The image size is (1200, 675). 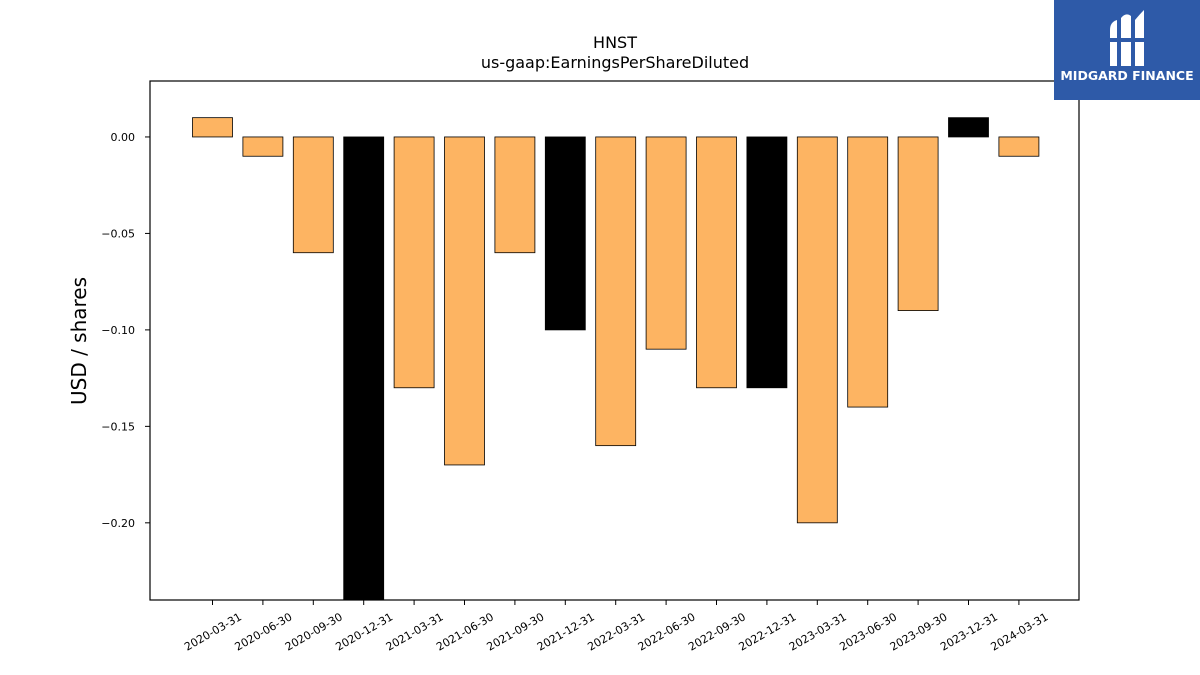 What do you see at coordinates (118, 233) in the screenshot?
I see `y-tick-label: −0.05` at bounding box center [118, 233].